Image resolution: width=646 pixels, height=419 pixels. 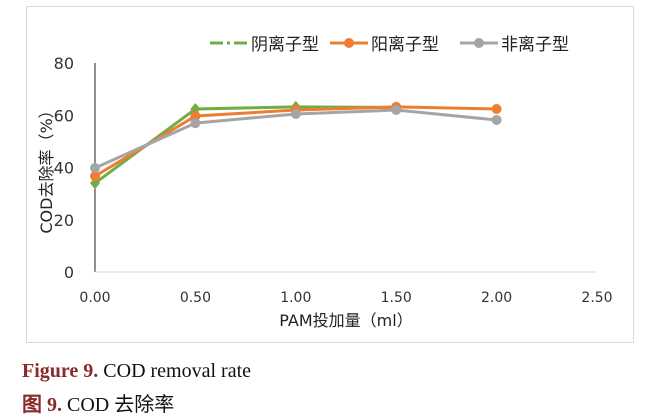 I want to click on caption-zh: 图 9. COD 去除率, so click(x=98, y=402).